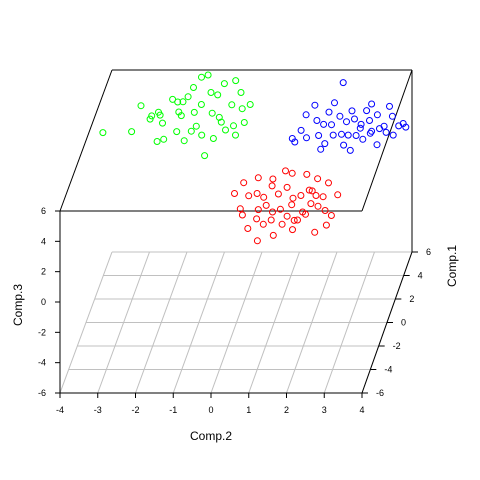  What do you see at coordinates (43, 211) in the screenshot?
I see `z-tick-label: 6` at bounding box center [43, 211].